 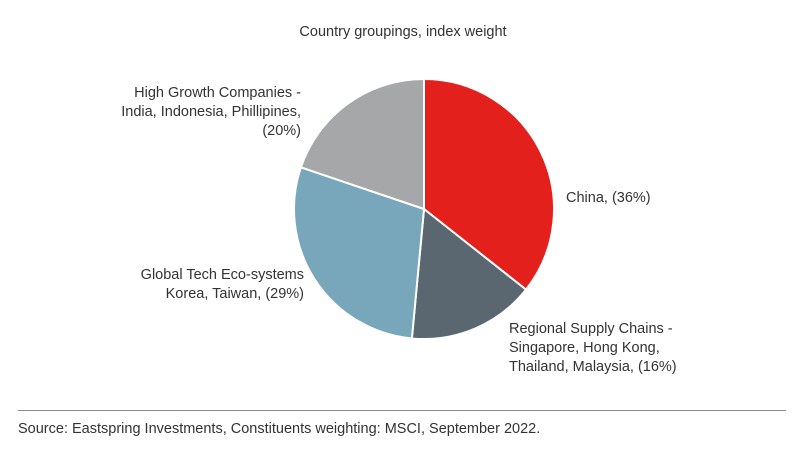 I want to click on slice-label-line: Singapore, Hong Kong,, so click(x=584, y=348).